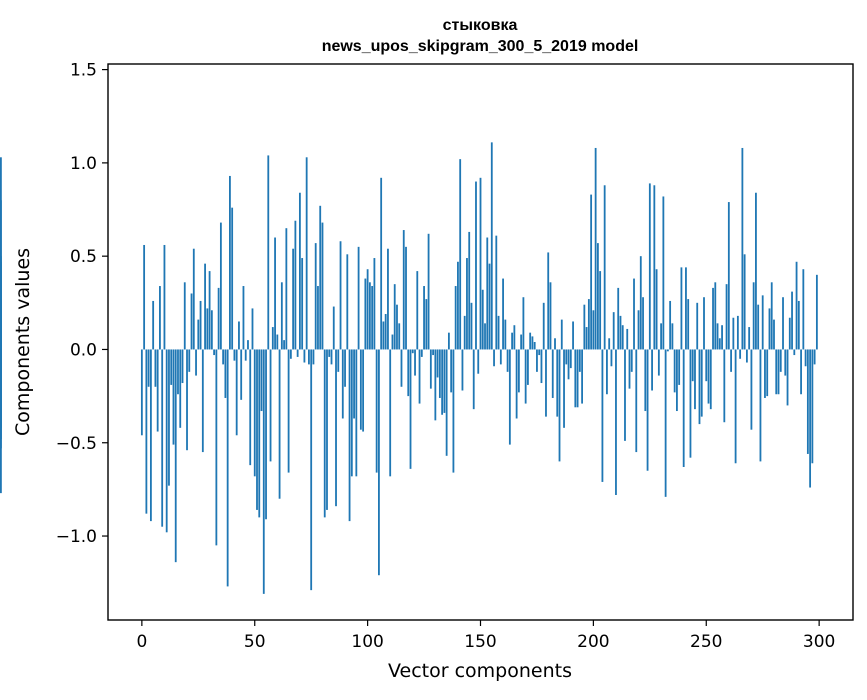  Describe the element at coordinates (480, 25) in the screenshot. I see `chart-title: стыковка` at that location.